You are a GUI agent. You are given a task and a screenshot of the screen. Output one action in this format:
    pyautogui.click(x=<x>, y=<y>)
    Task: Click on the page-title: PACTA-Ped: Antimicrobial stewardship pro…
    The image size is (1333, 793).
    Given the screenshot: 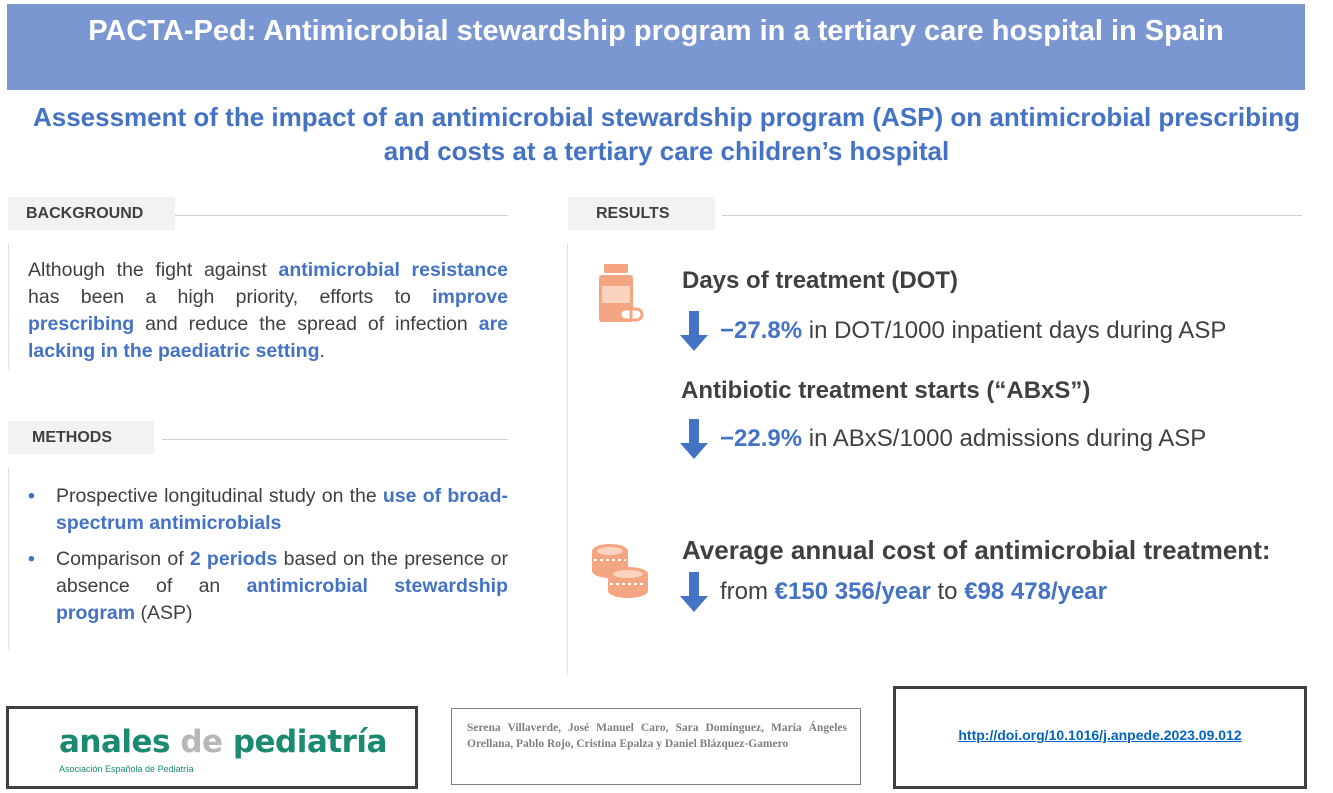 What is the action you would take?
    pyautogui.click(x=656, y=31)
    